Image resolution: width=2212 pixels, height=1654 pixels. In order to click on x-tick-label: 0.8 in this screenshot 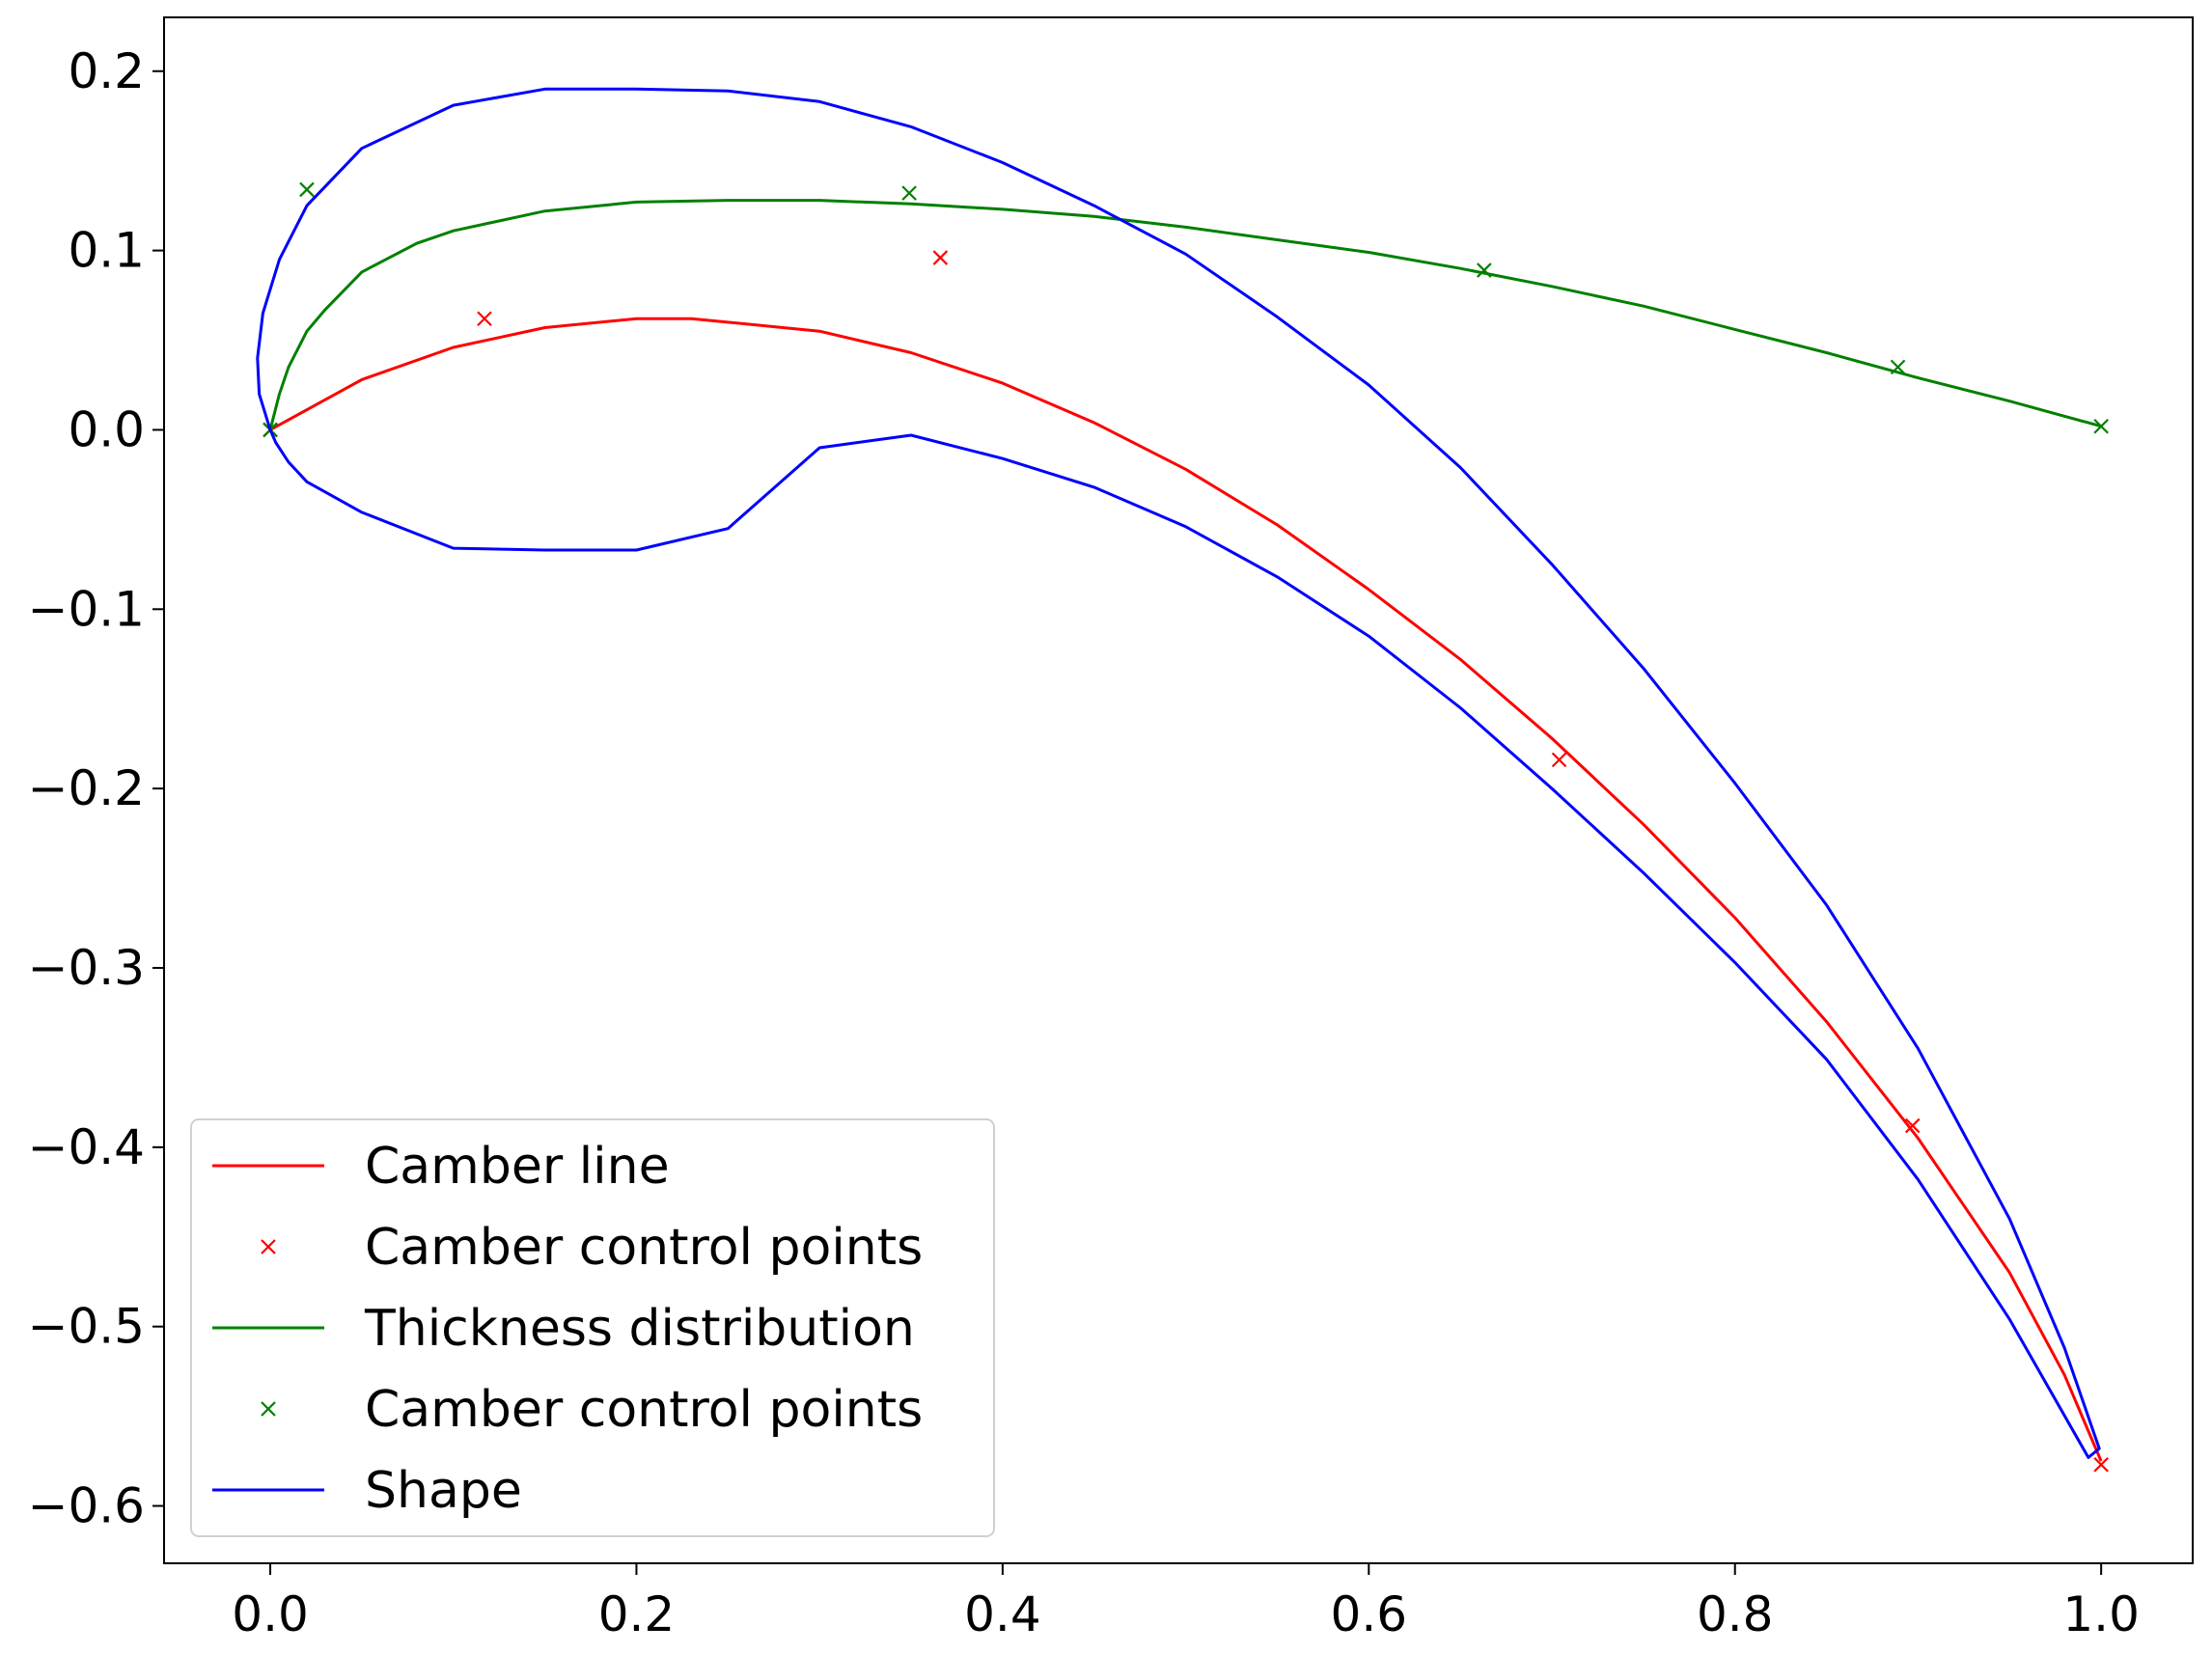, I will do `click(1735, 1614)`.